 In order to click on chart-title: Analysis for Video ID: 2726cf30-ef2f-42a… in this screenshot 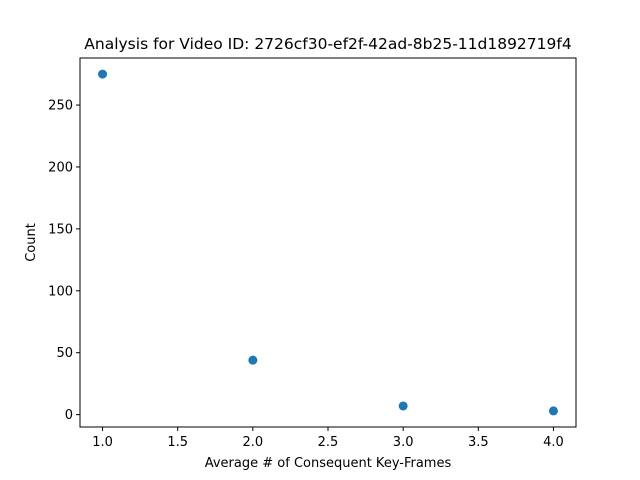, I will do `click(327, 44)`.